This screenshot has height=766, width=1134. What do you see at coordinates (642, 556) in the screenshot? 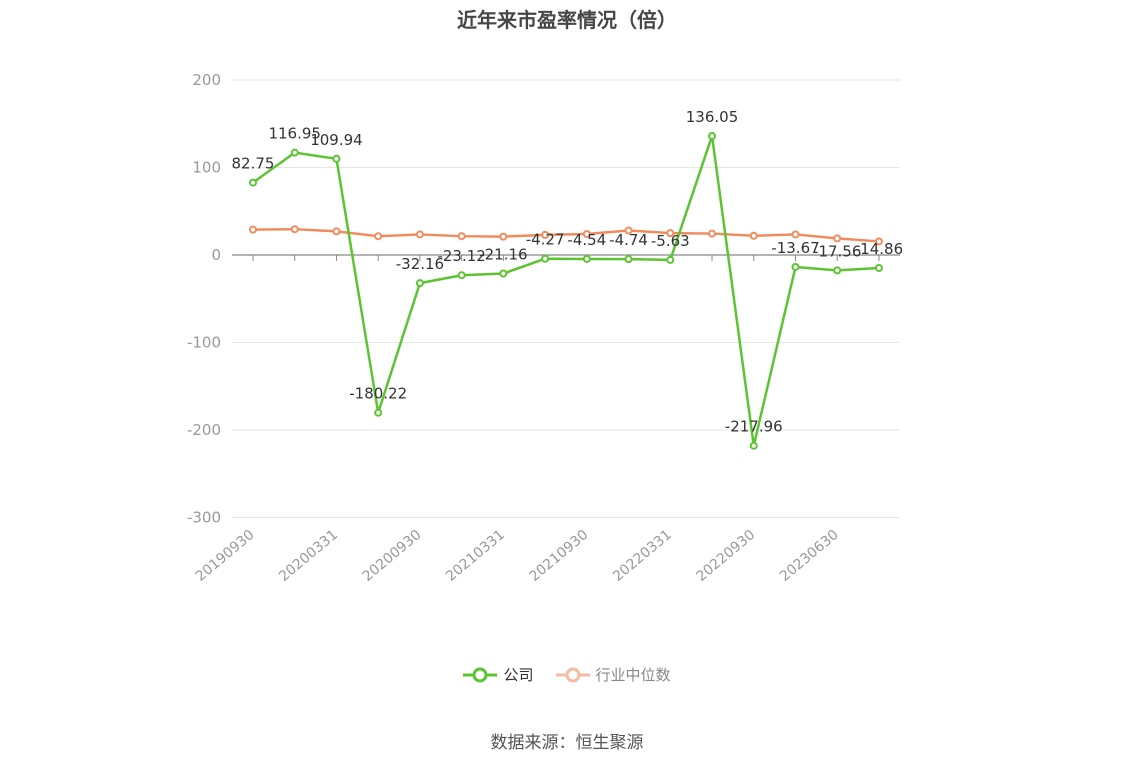
I see `x-tick-label: 20220331` at bounding box center [642, 556].